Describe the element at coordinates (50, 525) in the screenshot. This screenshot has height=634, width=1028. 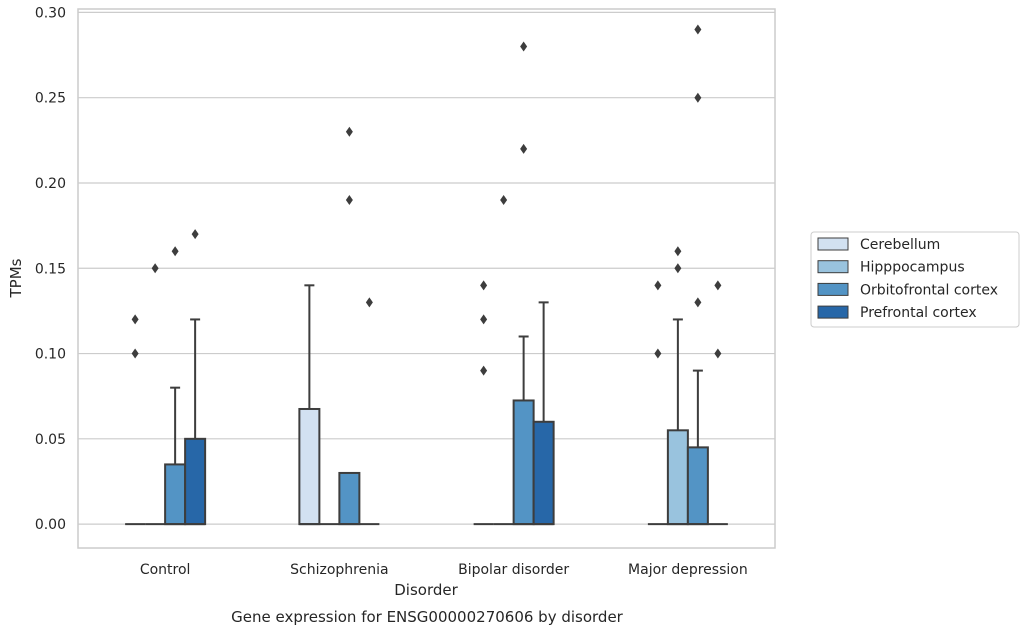
I see `y-tick-label: 0.00` at that location.